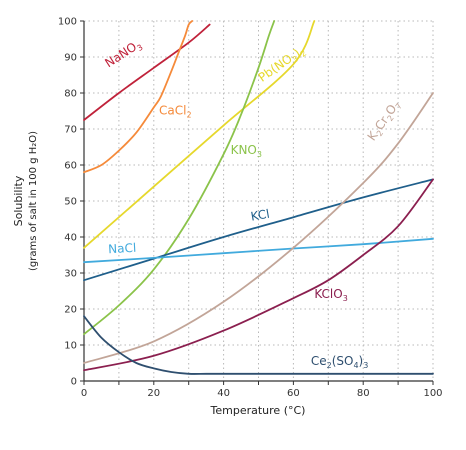 The height and width of the screenshot is (450, 466). I want to click on y-tick-label: 0, so click(74, 382).